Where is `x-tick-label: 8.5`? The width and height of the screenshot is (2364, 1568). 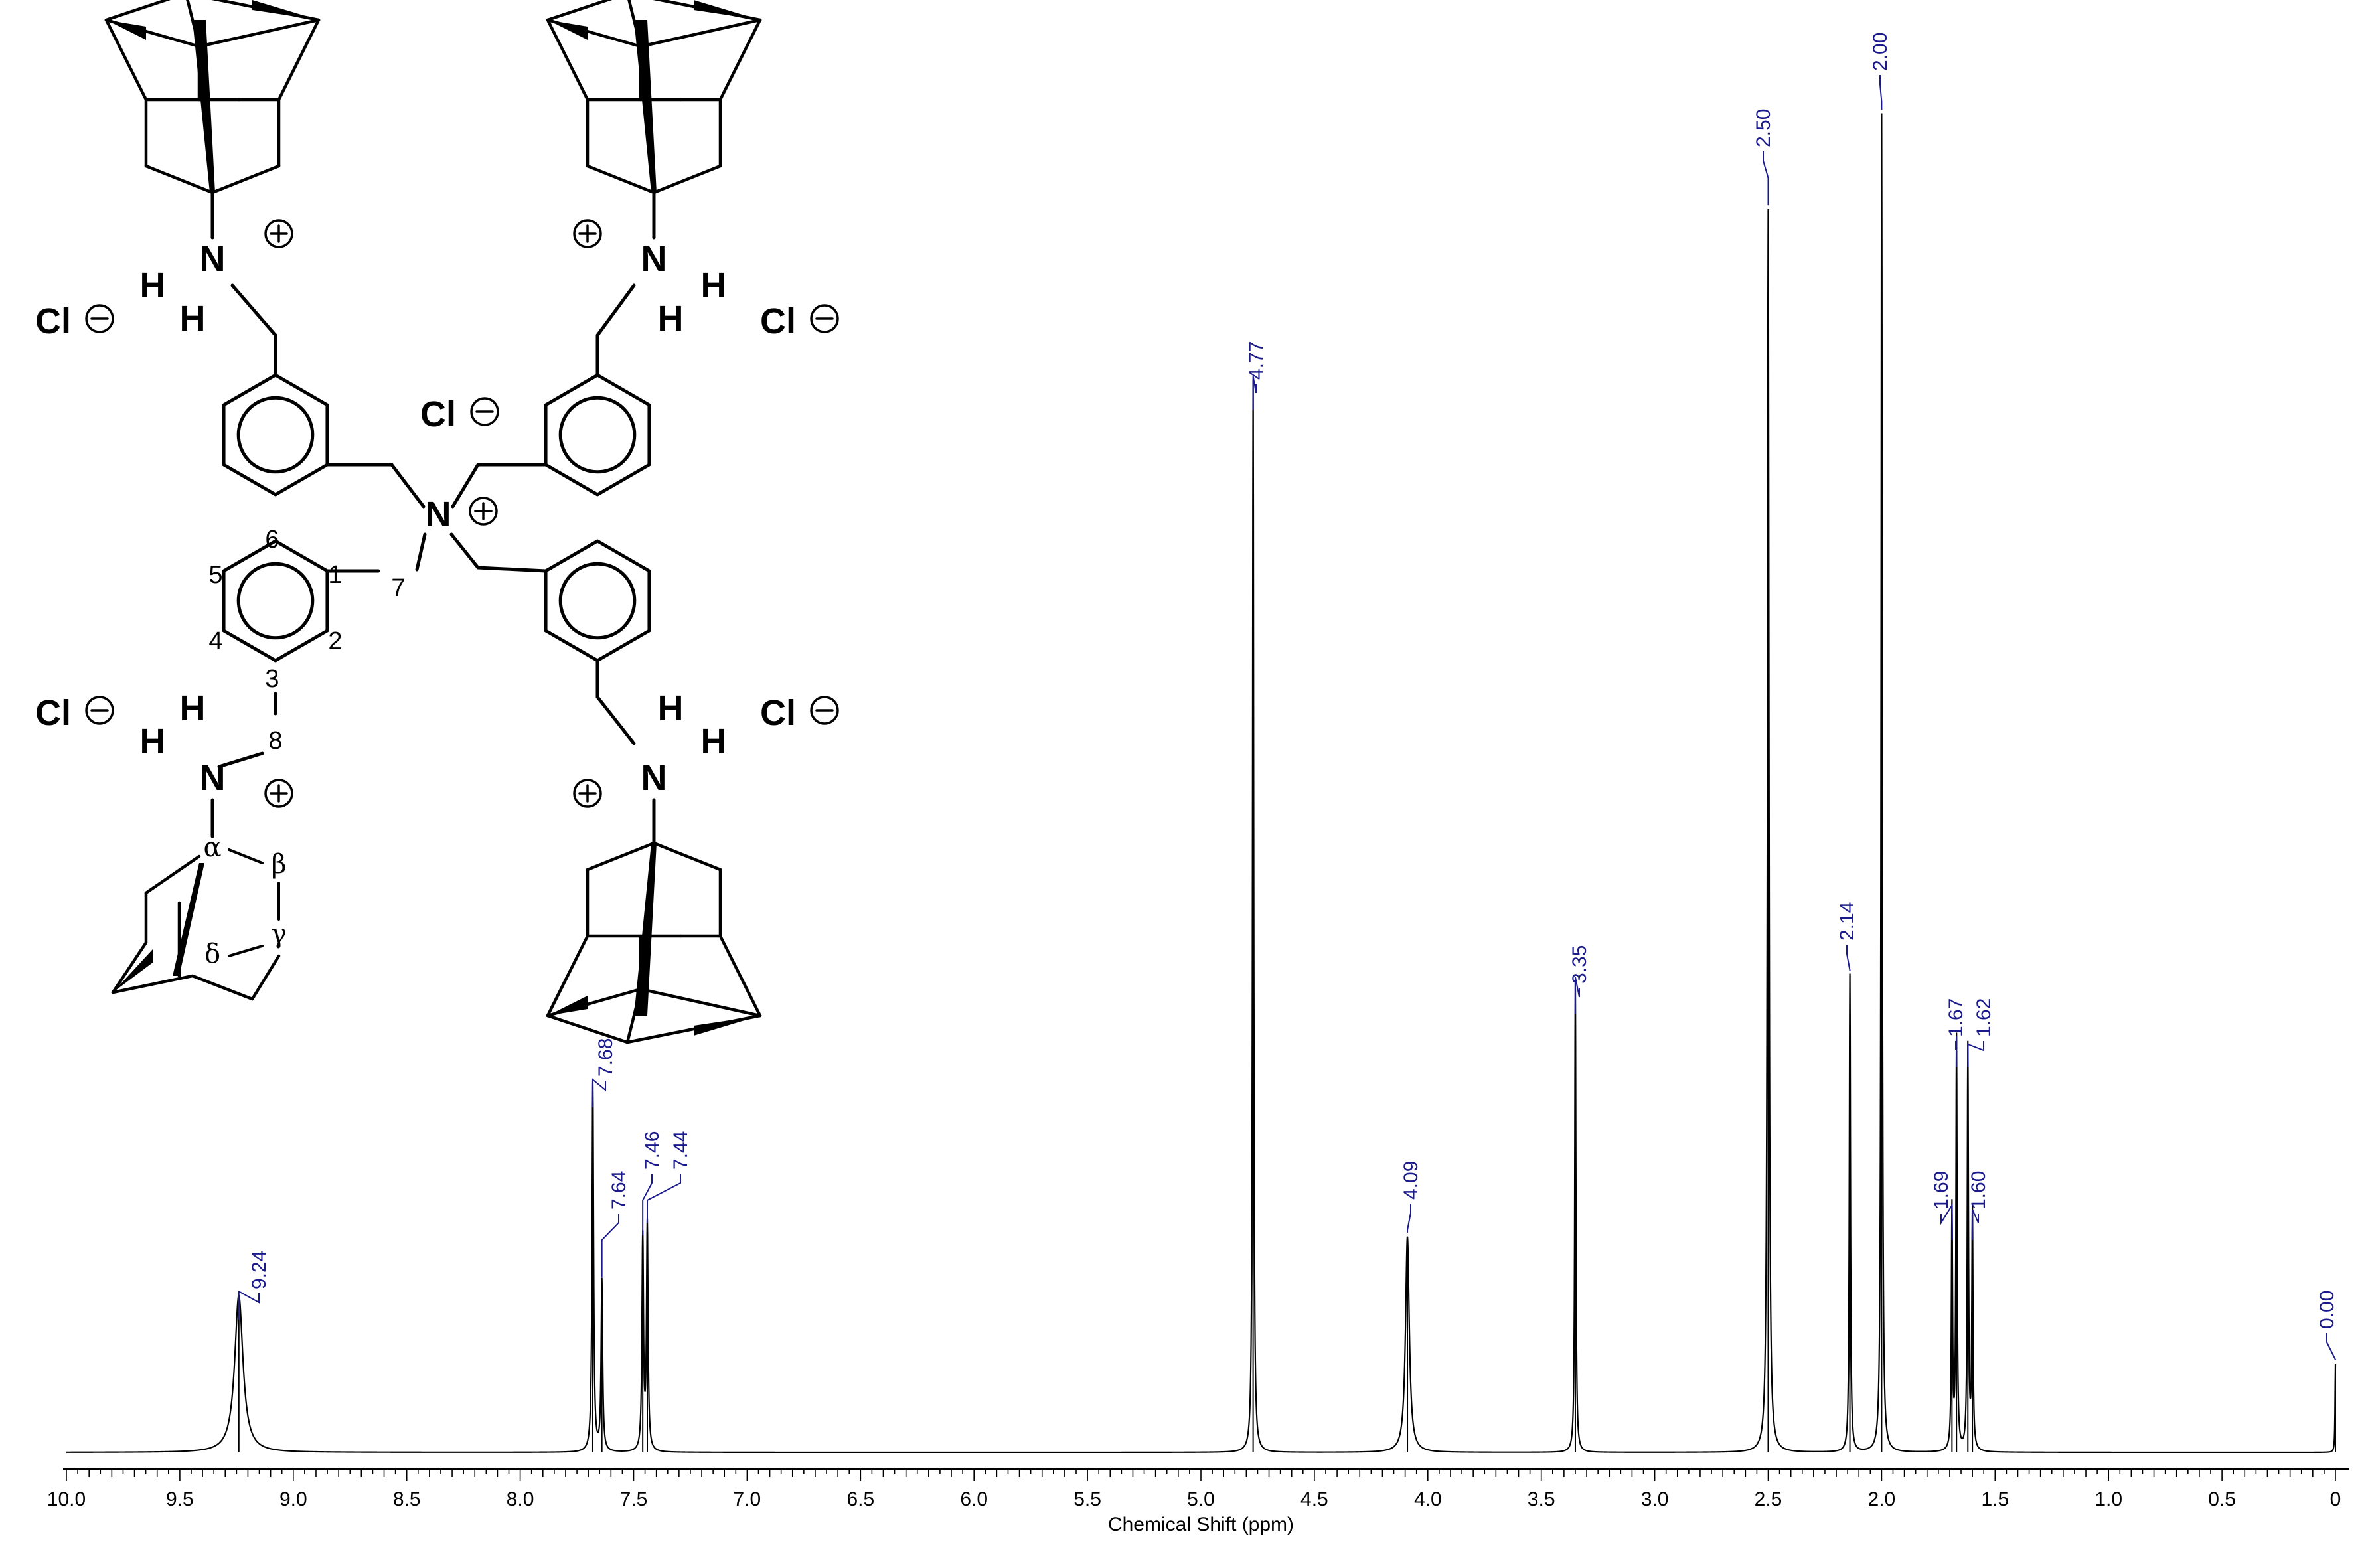 x-tick-label: 8.5 is located at coordinates (407, 1499).